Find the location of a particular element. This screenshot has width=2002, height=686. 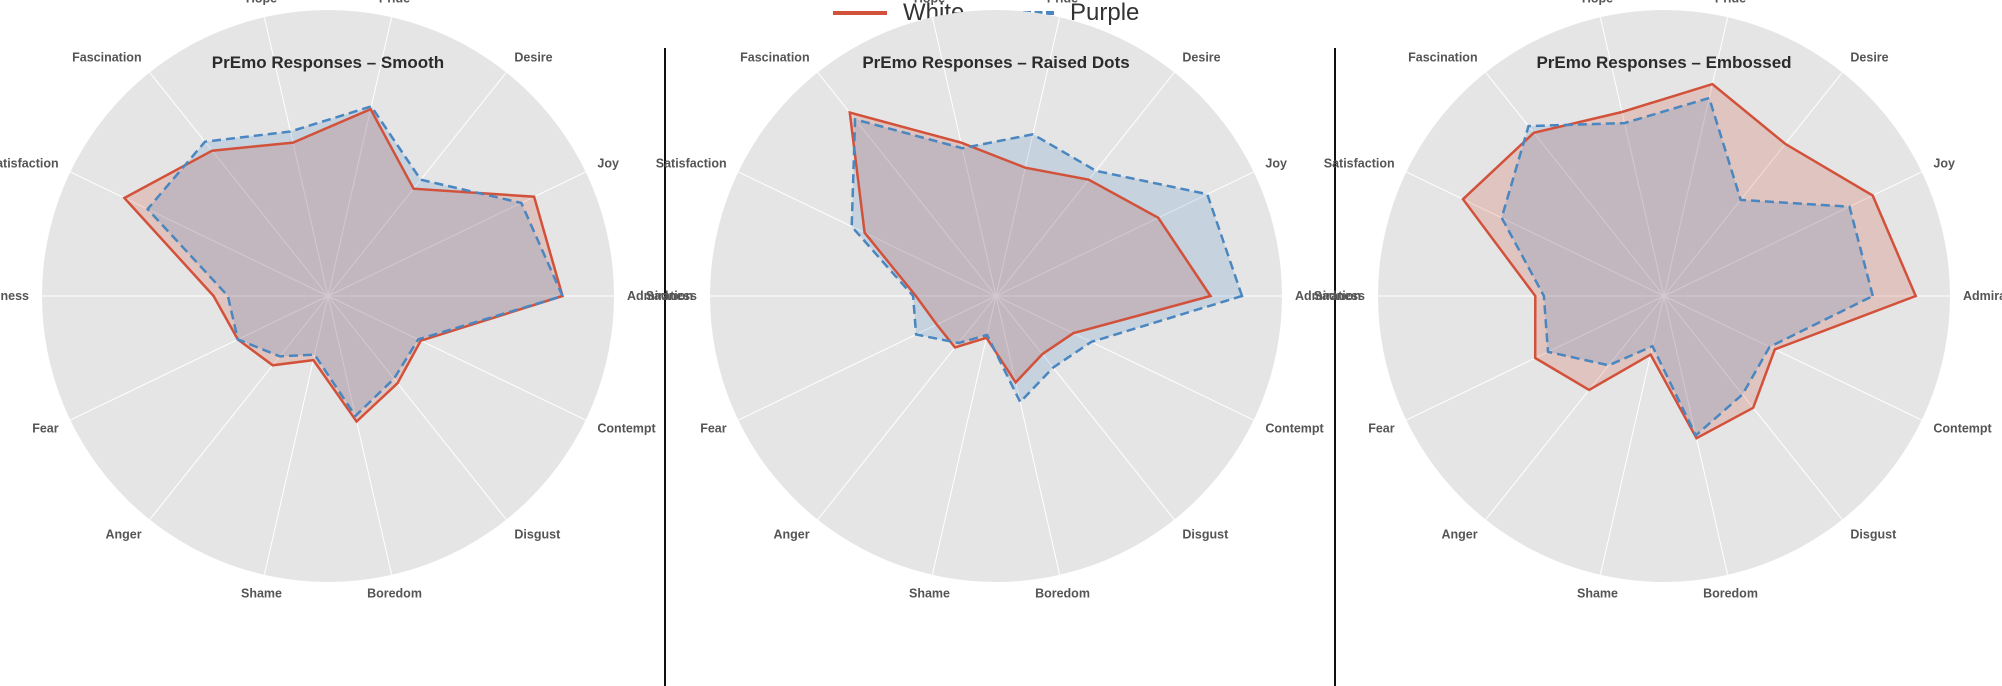

legend-swatch-white is located at coordinates (860, 13).